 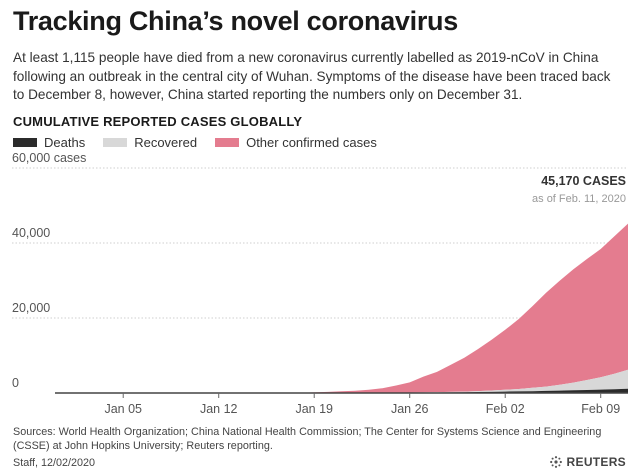 What do you see at coordinates (583, 181) in the screenshot?
I see `annotation-total-cases: 45,170 CASES` at bounding box center [583, 181].